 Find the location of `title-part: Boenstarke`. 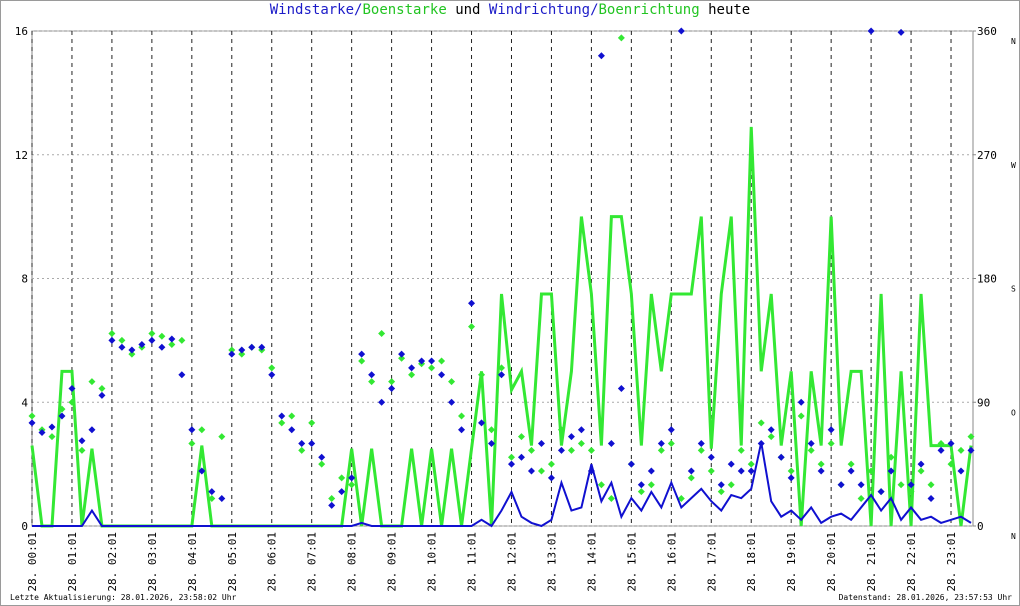

title-part: Boenstarke is located at coordinates (404, 10).